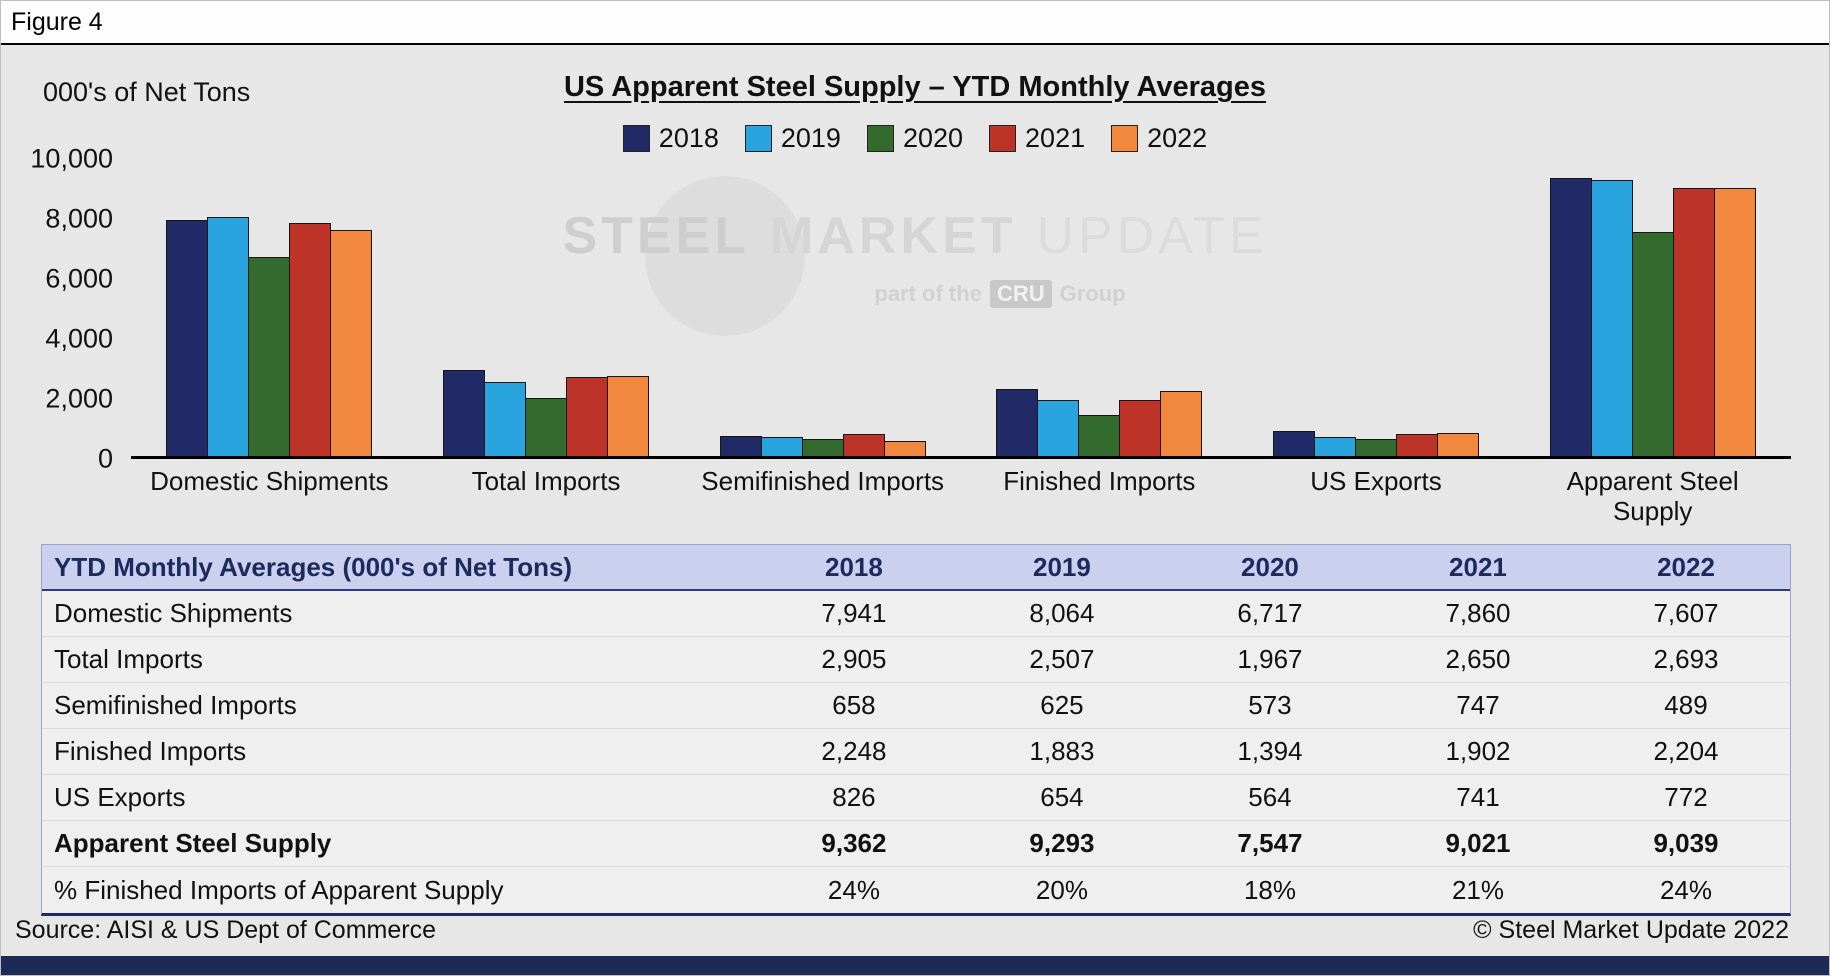  What do you see at coordinates (1652, 496) in the screenshot?
I see `category-label: Apparent Steel Supply` at bounding box center [1652, 496].